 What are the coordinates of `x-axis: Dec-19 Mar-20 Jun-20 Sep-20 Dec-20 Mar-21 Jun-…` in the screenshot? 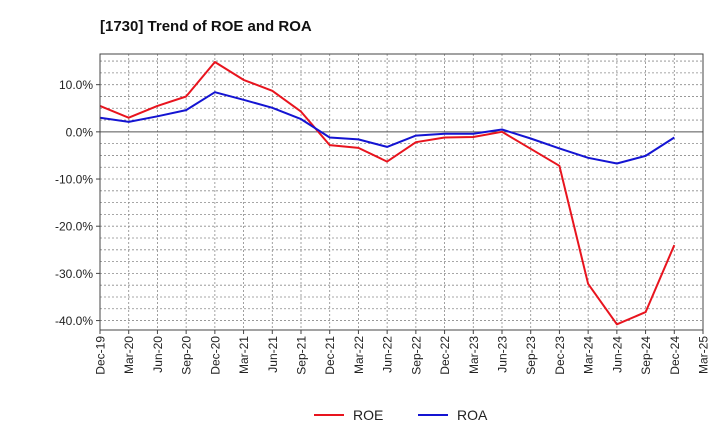 It's located at (402, 352).